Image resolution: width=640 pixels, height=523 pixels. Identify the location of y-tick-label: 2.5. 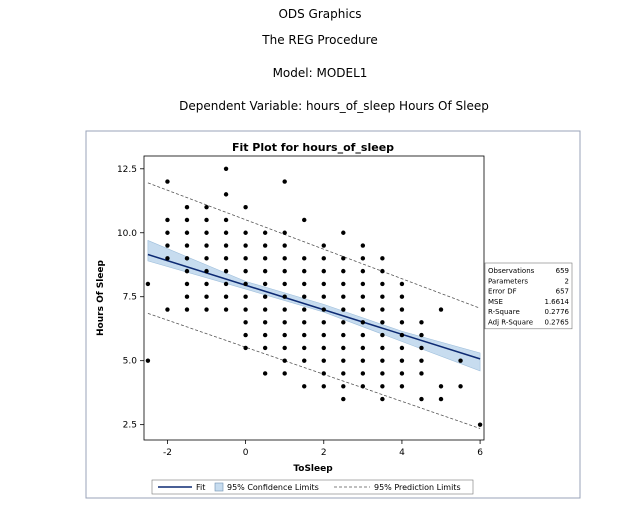
(130, 426).